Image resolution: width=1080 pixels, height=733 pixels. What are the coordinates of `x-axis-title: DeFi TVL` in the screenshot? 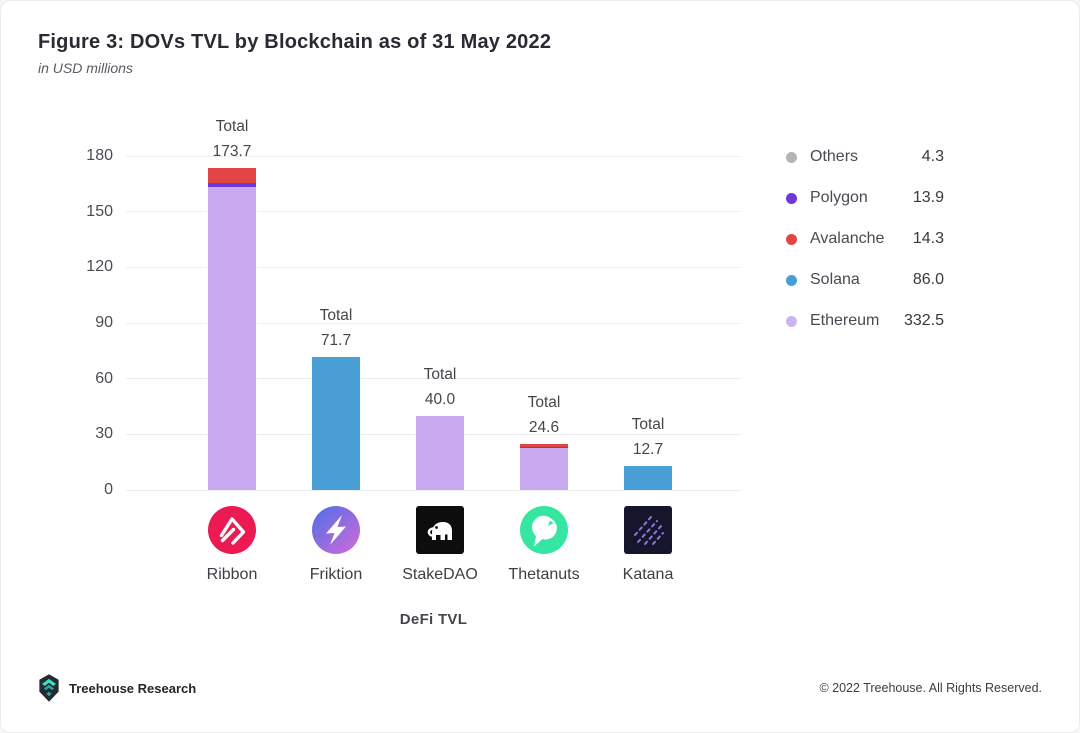 It's located at (433, 619).